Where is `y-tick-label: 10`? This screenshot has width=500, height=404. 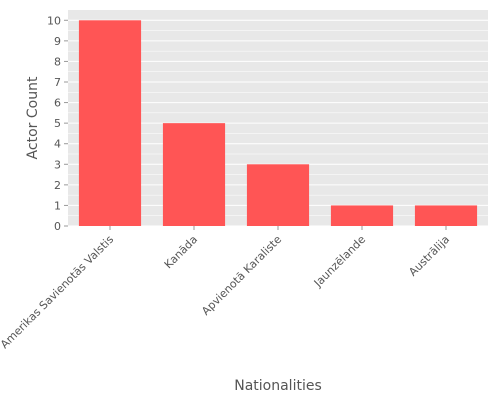 y-tick-label: 10 is located at coordinates (54, 20).